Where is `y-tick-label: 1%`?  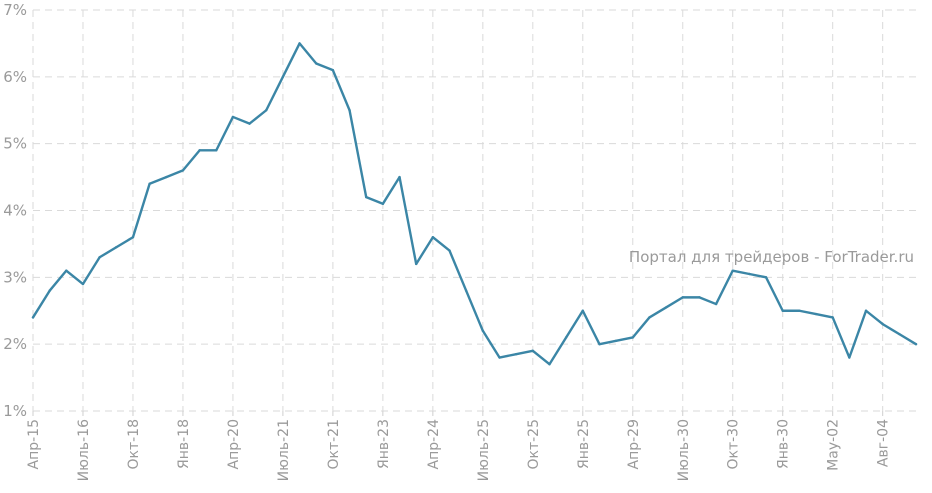 y-tick-label: 1% is located at coordinates (15, 411).